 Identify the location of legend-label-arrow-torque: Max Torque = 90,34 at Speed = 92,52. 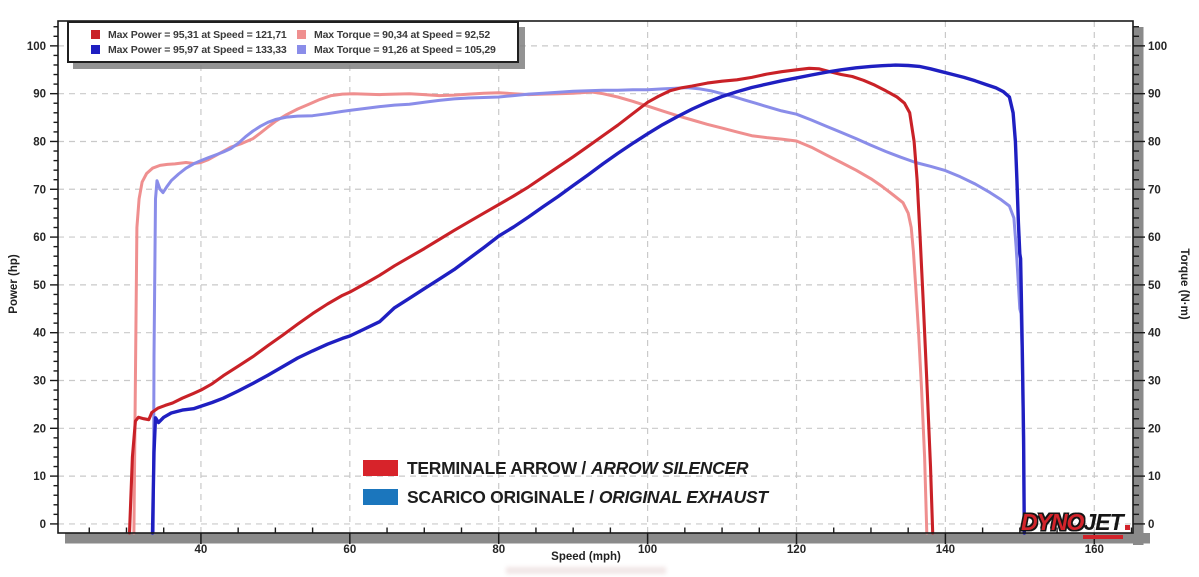
(402, 34).